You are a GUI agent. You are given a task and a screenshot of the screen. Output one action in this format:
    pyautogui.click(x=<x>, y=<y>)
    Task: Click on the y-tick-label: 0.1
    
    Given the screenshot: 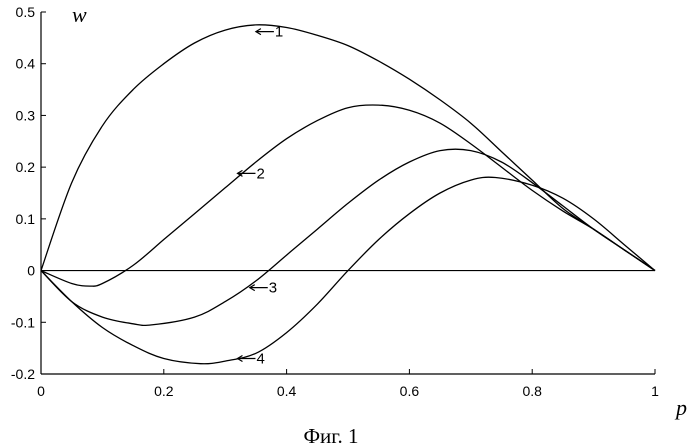 What is the action you would take?
    pyautogui.click(x=26, y=219)
    